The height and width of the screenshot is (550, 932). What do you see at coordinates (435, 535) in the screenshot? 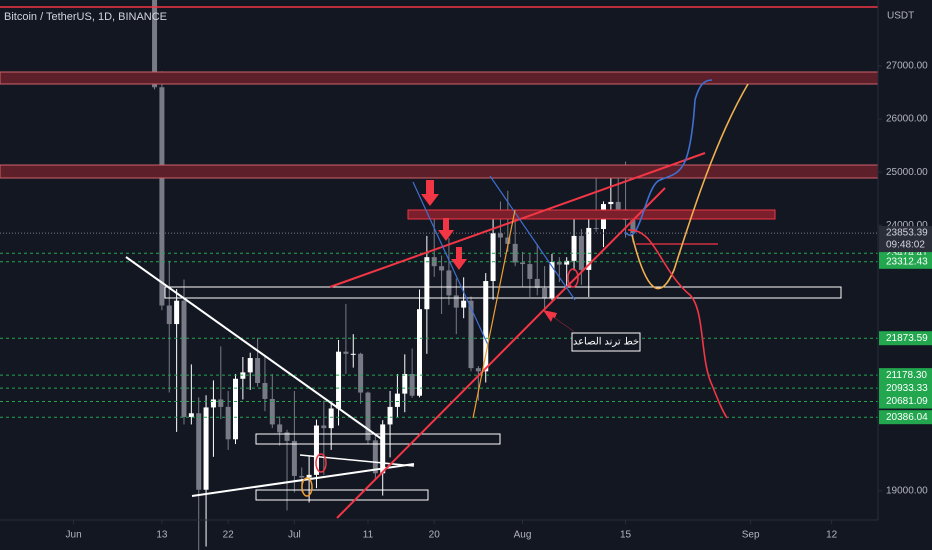
I see `x-tick-label: 20` at bounding box center [435, 535].